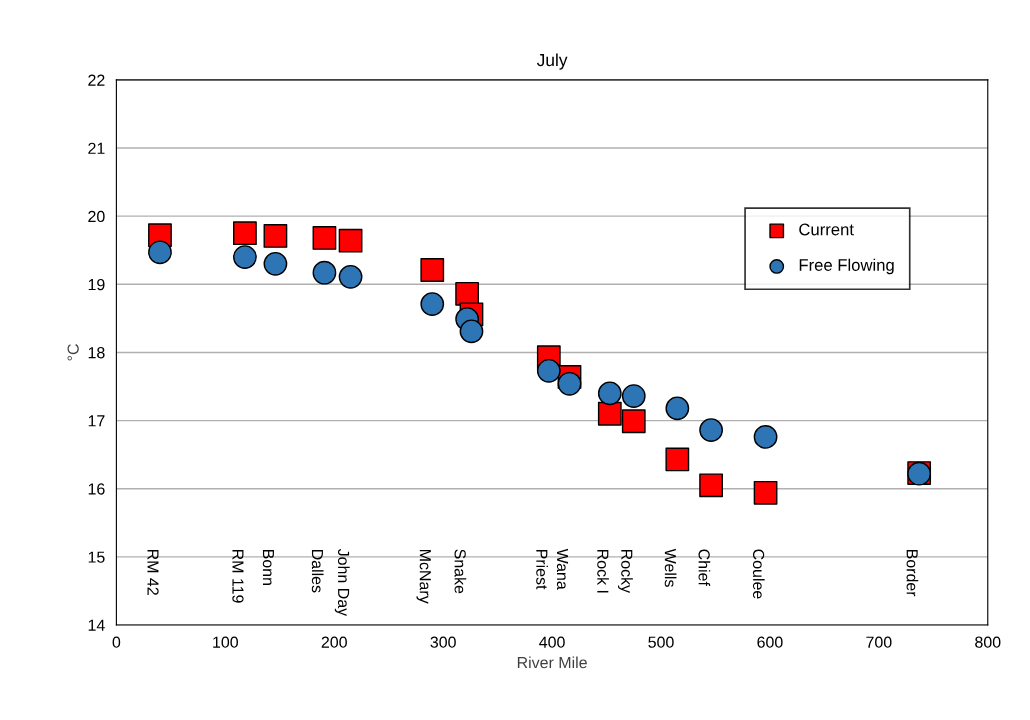 This screenshot has width=1030, height=720. I want to click on y-tick-label: 16, so click(96, 489).